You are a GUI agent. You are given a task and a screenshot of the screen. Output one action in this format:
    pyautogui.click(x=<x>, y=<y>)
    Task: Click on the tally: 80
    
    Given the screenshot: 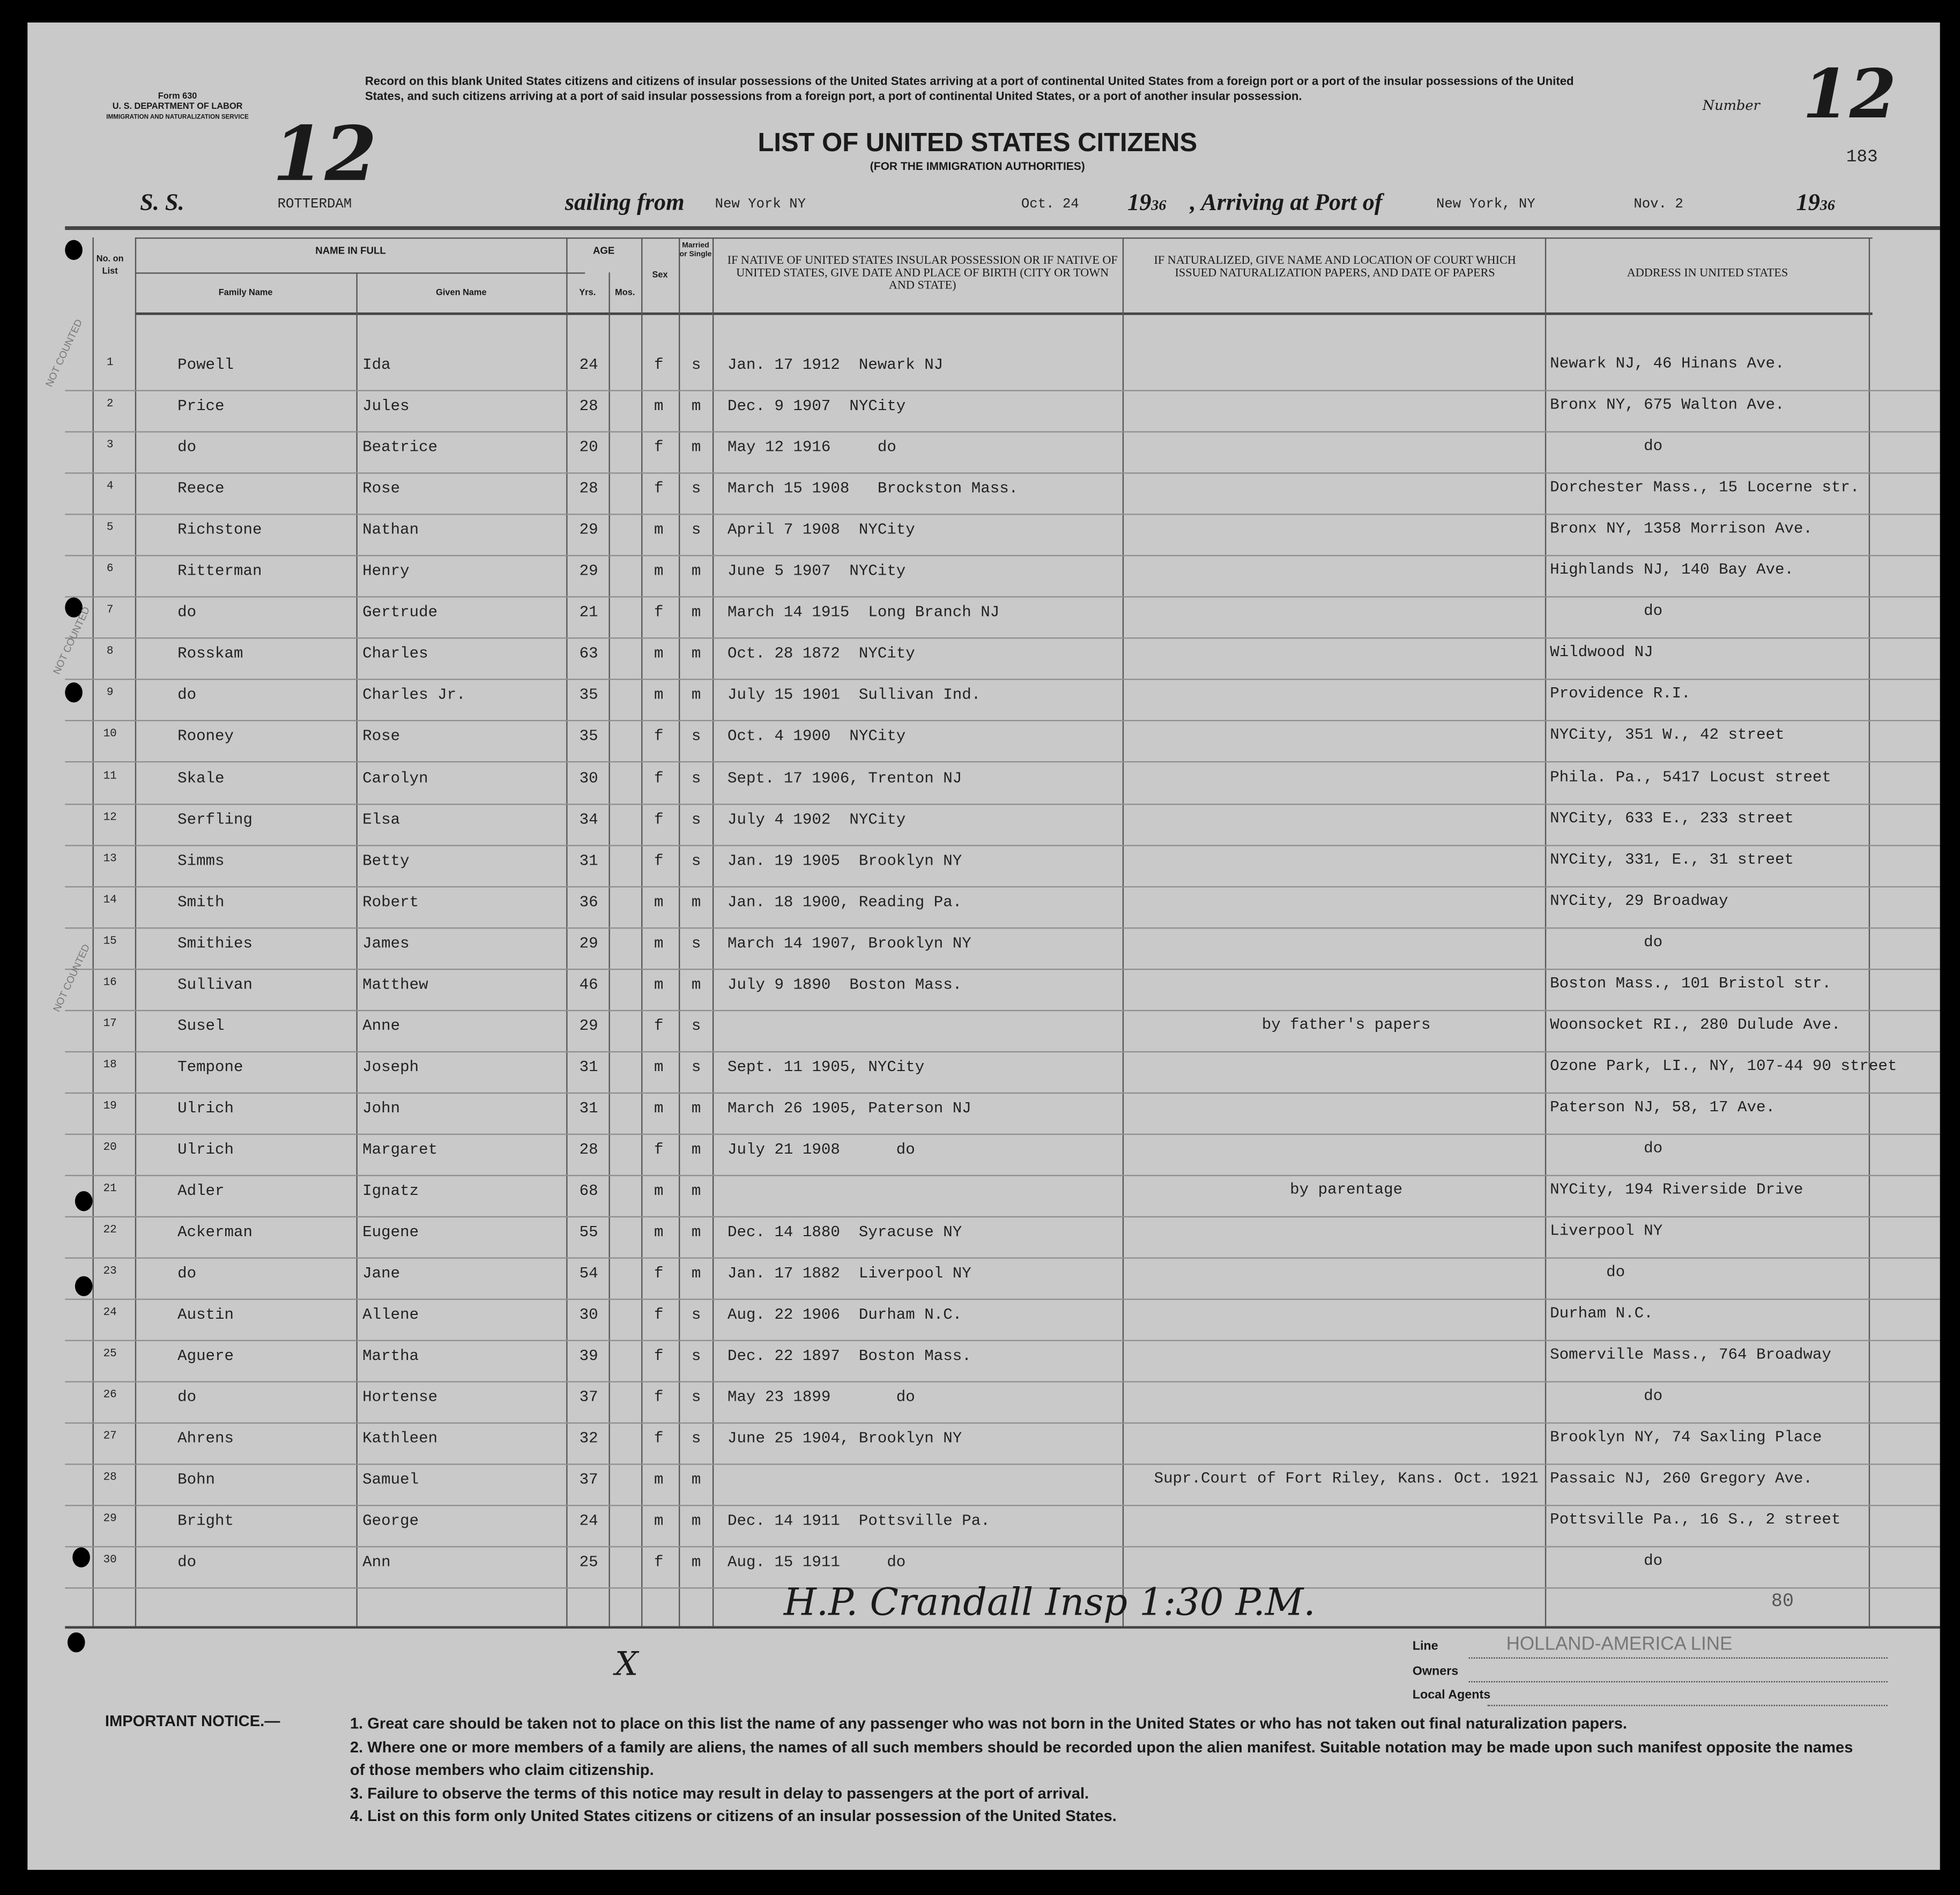 What is the action you would take?
    pyautogui.click(x=1782, y=1601)
    